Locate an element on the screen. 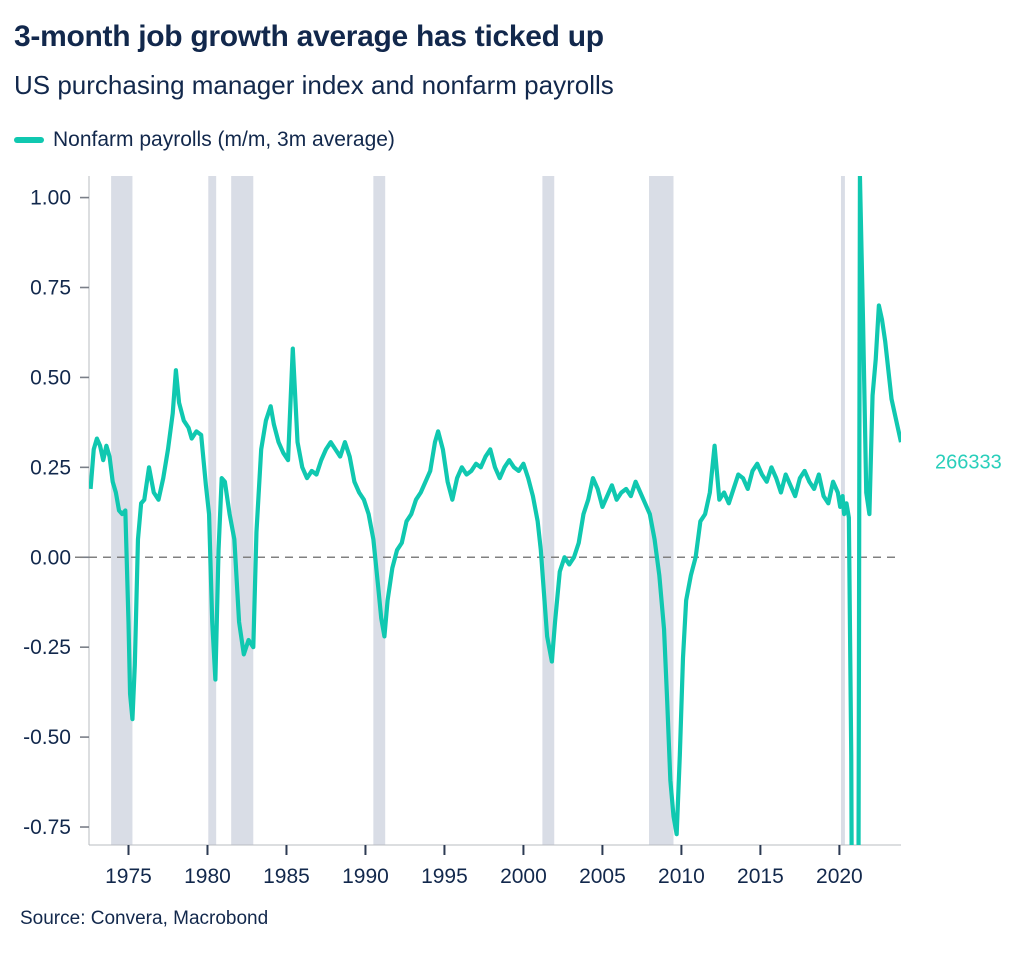  x-tick-label: 1995 is located at coordinates (444, 876).